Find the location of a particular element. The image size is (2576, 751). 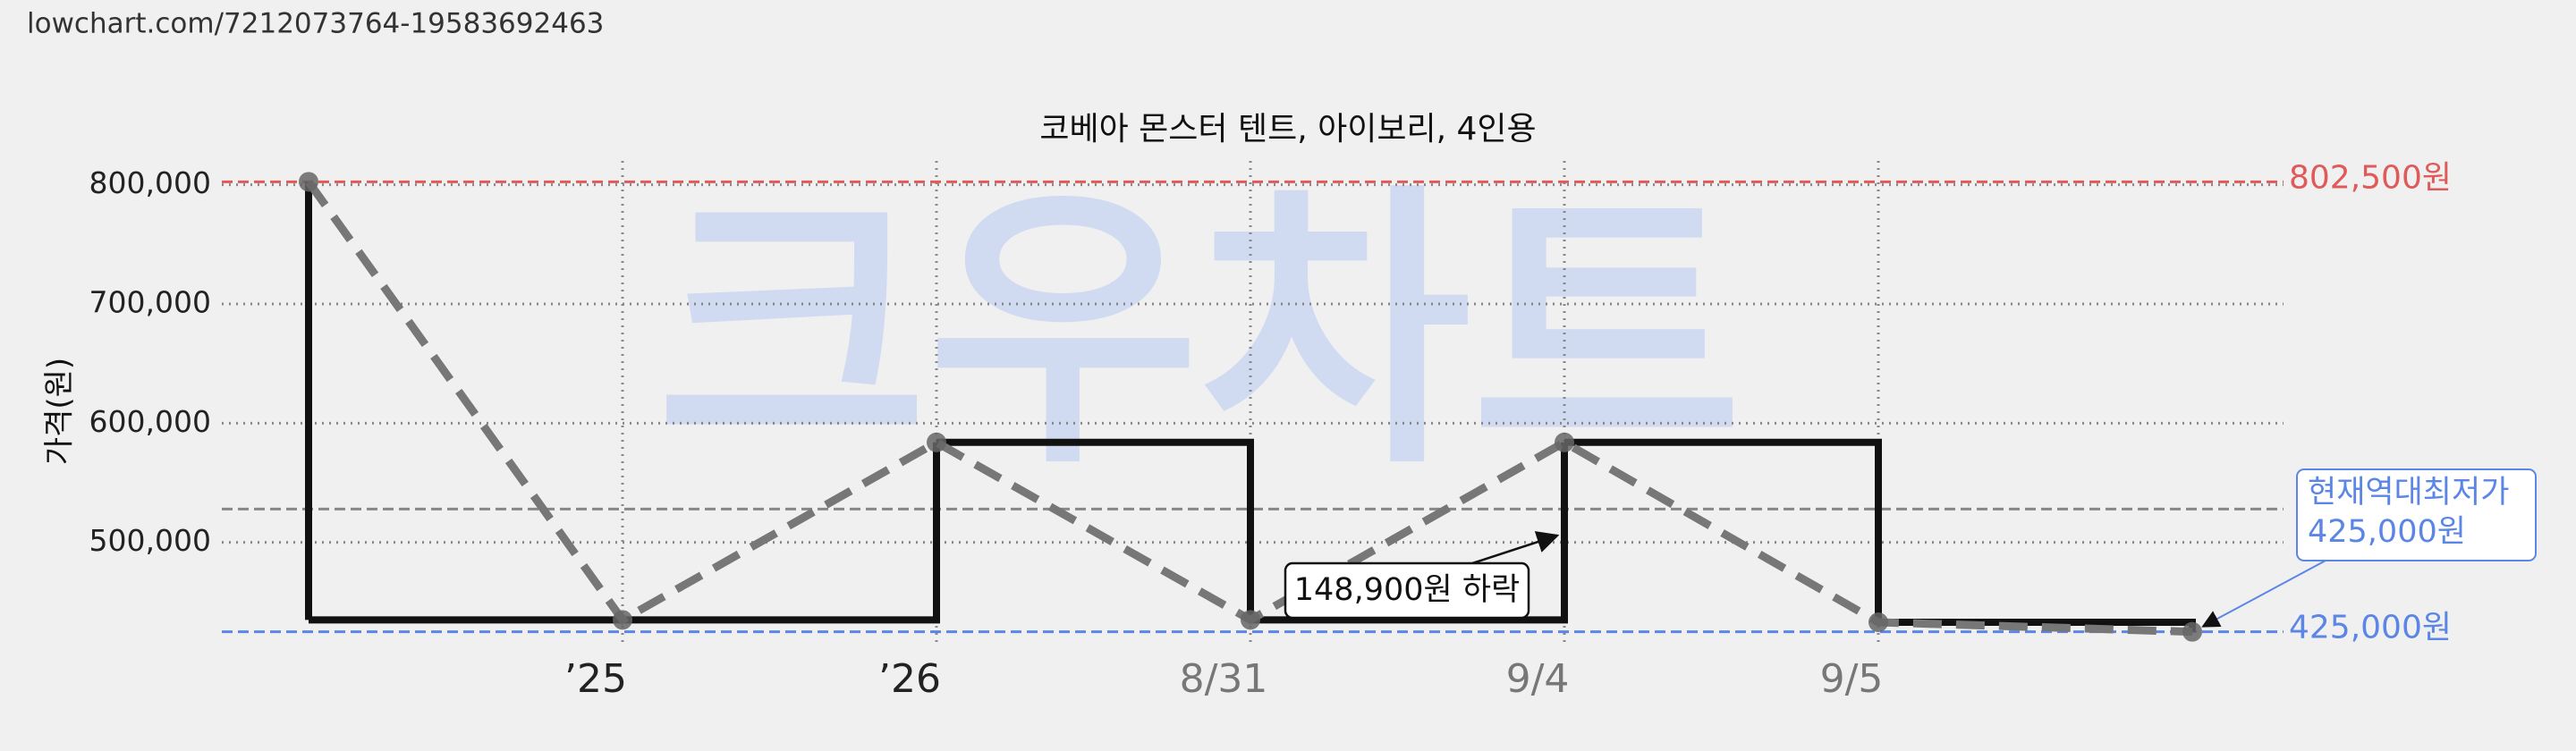

callout-box is located at coordinates (2416, 515).